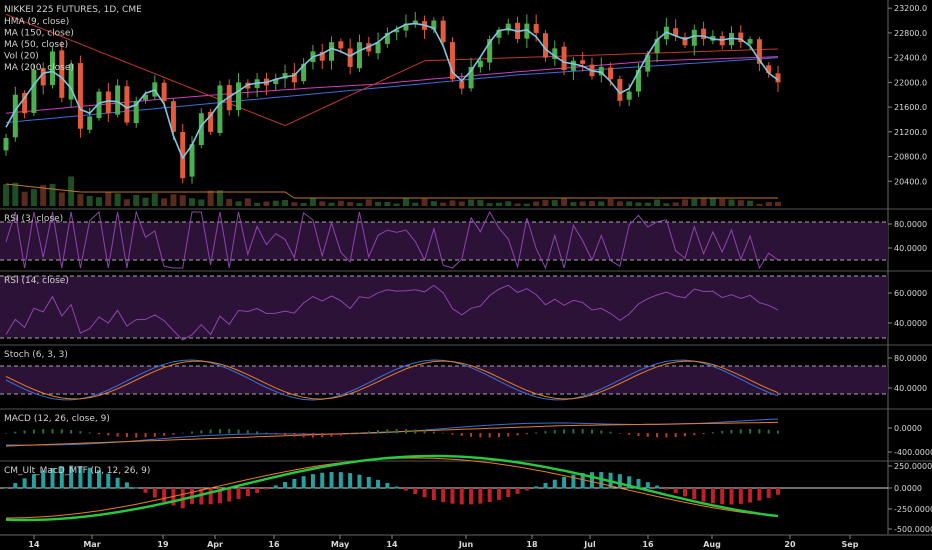 The width and height of the screenshot is (932, 550). What do you see at coordinates (910, 224) in the screenshot?
I see `rsi3-tick-label: 80.0000` at bounding box center [910, 224].